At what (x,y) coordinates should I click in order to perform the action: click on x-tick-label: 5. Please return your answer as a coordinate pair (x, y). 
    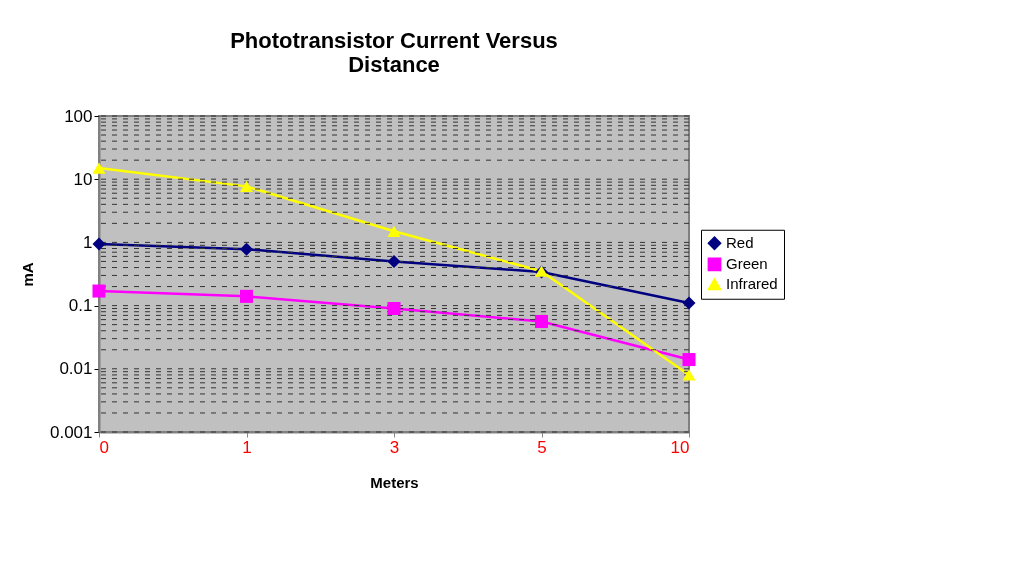
    Looking at the image, I should click on (542, 447).